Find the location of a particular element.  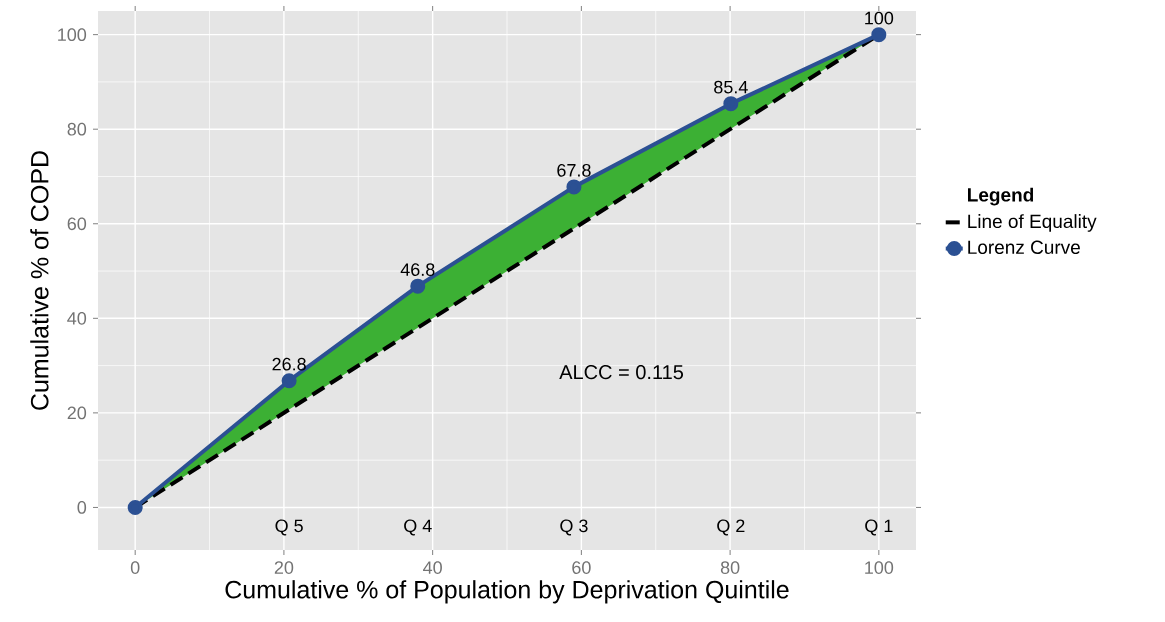

y-tick-label: 100 is located at coordinates (72, 34).